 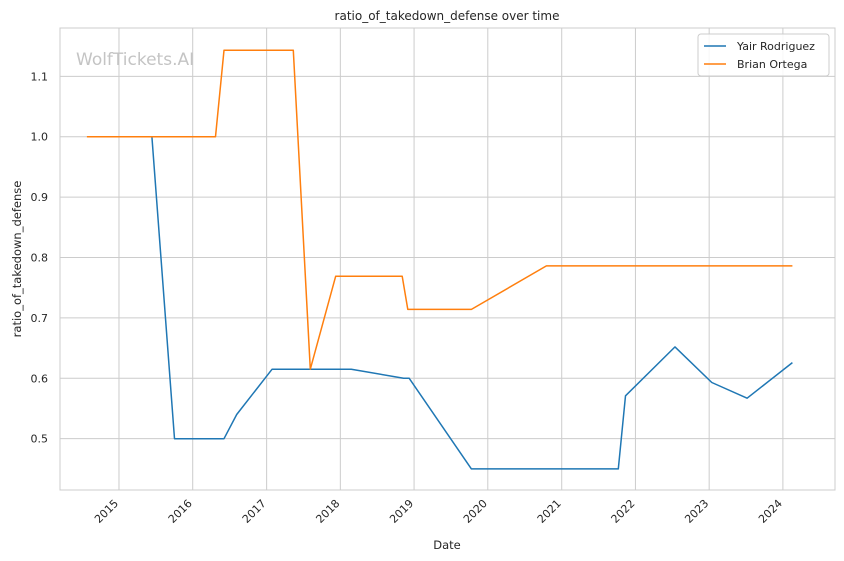 I want to click on x-tick-label: 2015, so click(x=106, y=511).